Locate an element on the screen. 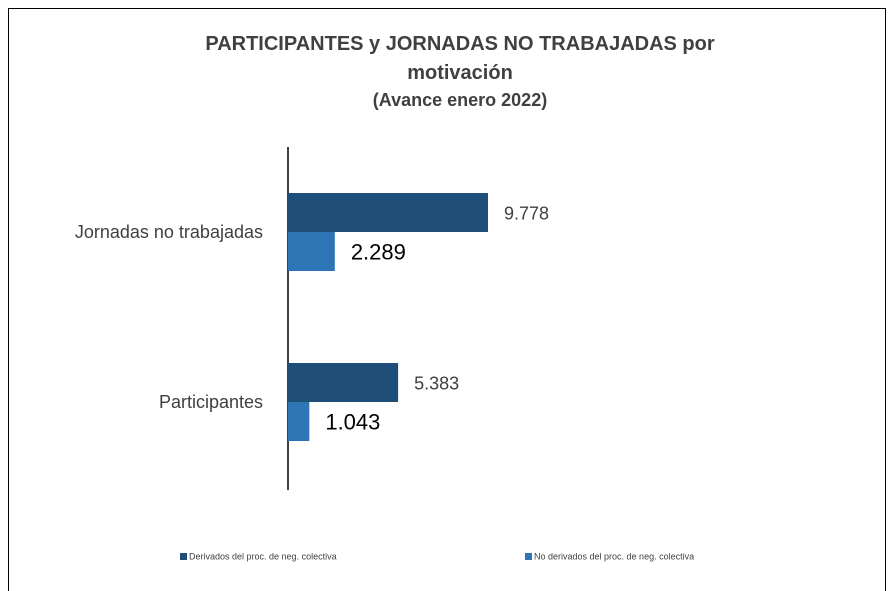 The image size is (895, 591). legend-label: No derivados del proc. de neg. colectiva is located at coordinates (614, 556).